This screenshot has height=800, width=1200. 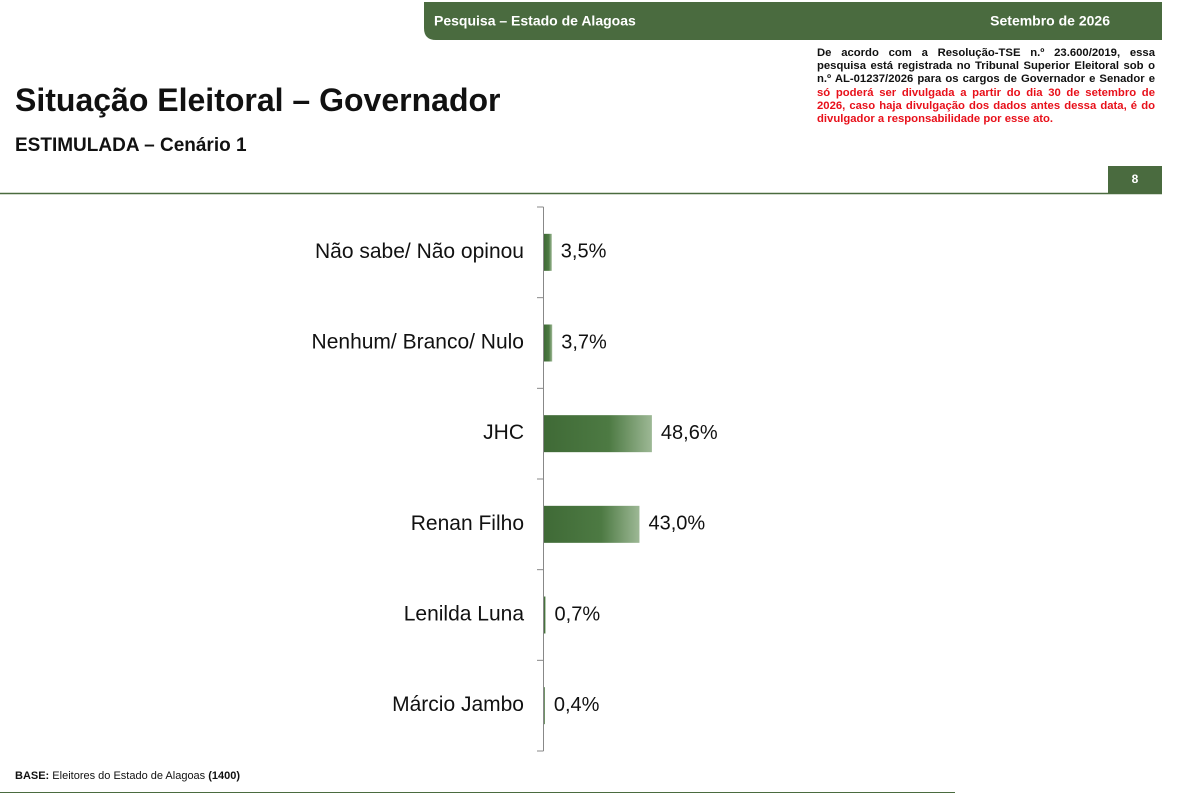 I want to click on value-label: 0,4%, so click(x=577, y=705).